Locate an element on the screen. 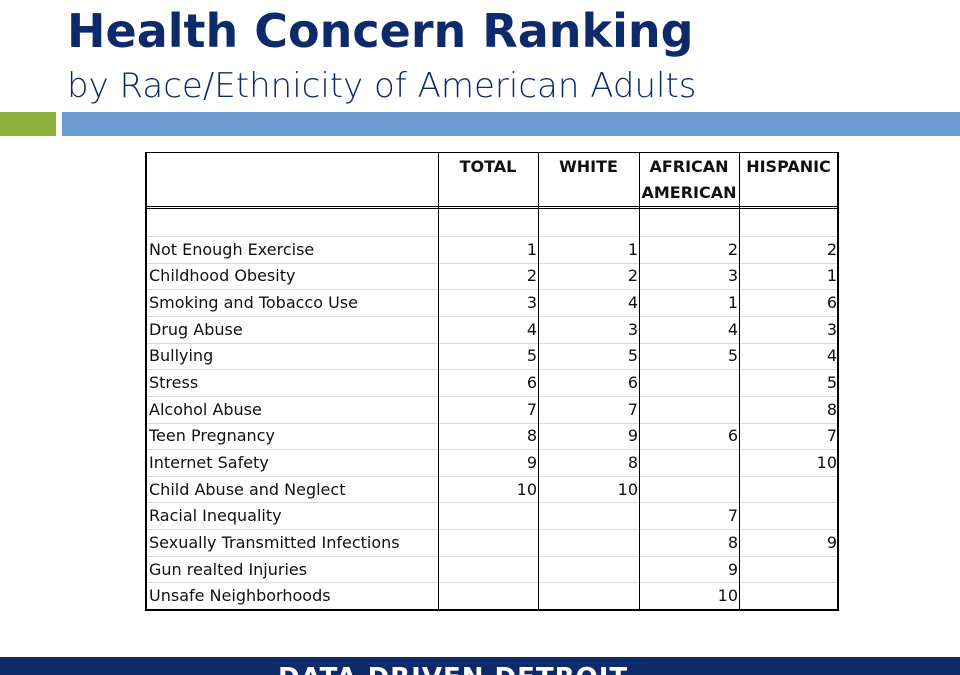 This screenshot has height=675, width=960. column-header: AFRICAN AMERICAN is located at coordinates (689, 179).